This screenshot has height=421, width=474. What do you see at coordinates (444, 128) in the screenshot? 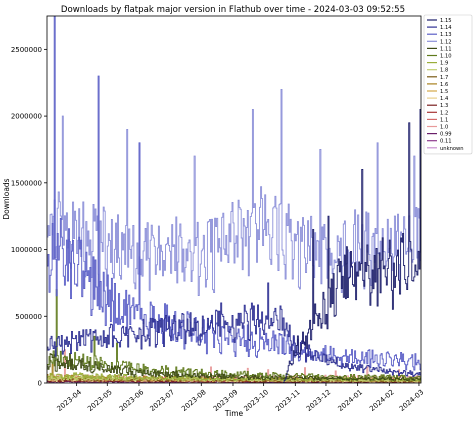
I see `legend-entry: 1.0` at bounding box center [444, 128].